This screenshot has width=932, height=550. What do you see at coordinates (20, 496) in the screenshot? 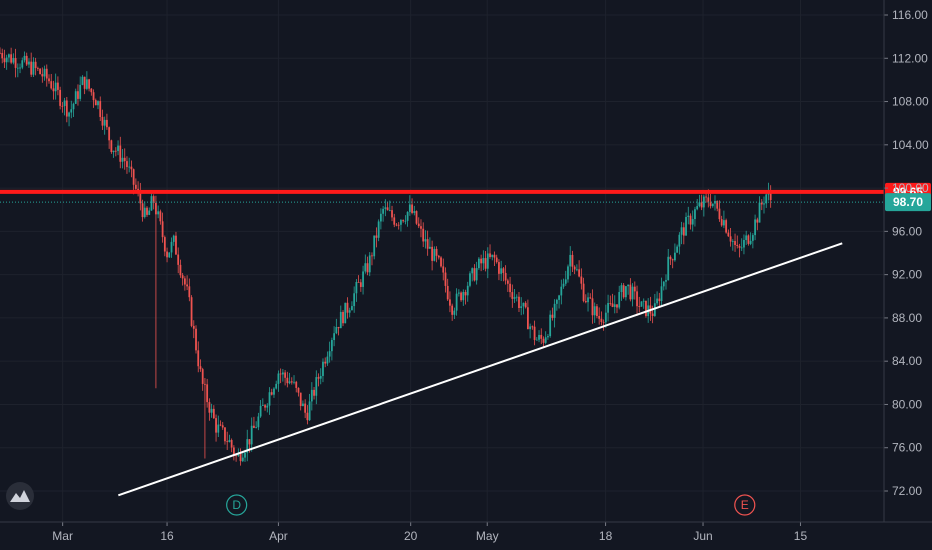
I see `tradingview-logo-icon` at bounding box center [20, 496].